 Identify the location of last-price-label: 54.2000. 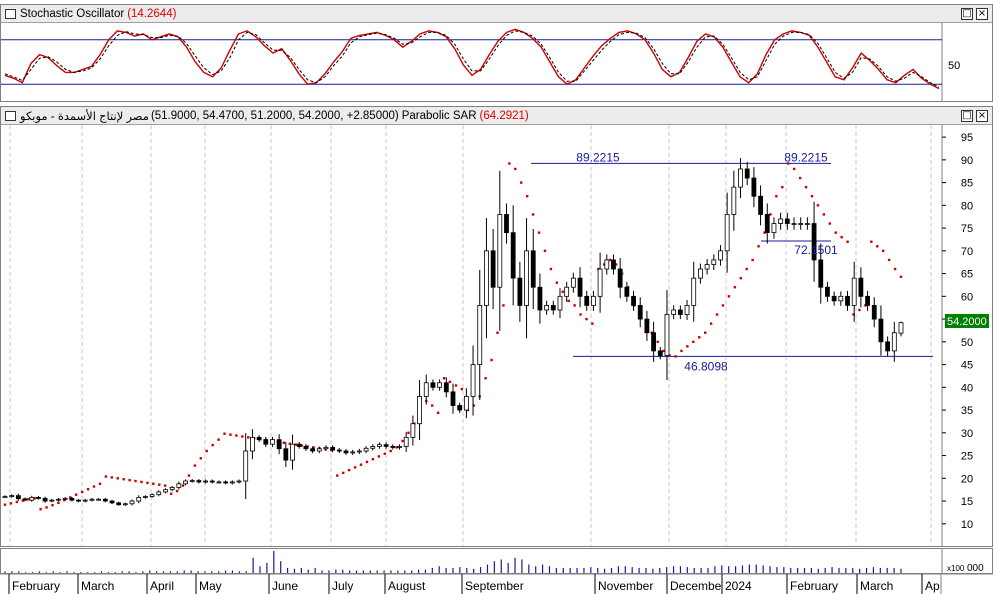
(967, 322).